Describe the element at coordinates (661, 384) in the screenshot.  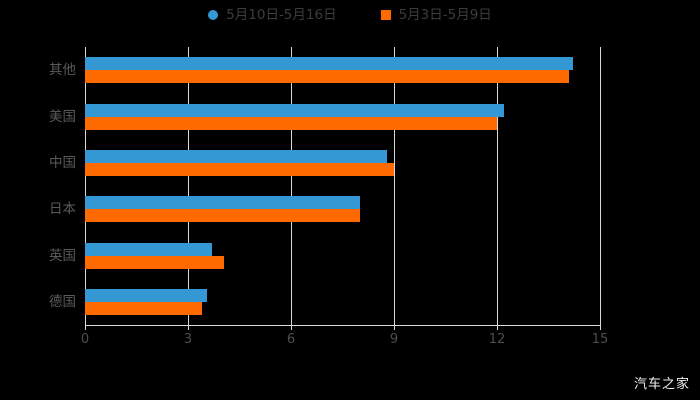
I see `watermark: 汽车之家` at that location.